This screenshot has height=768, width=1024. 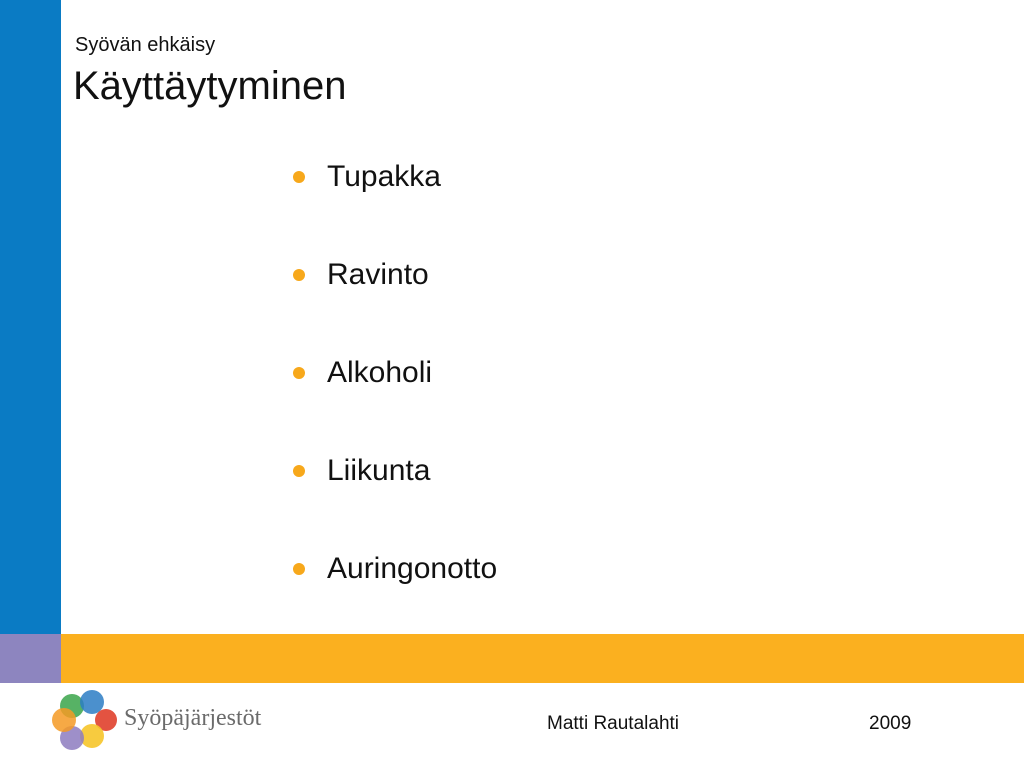 I want to click on bullet-text: Auringonotto, so click(x=412, y=568).